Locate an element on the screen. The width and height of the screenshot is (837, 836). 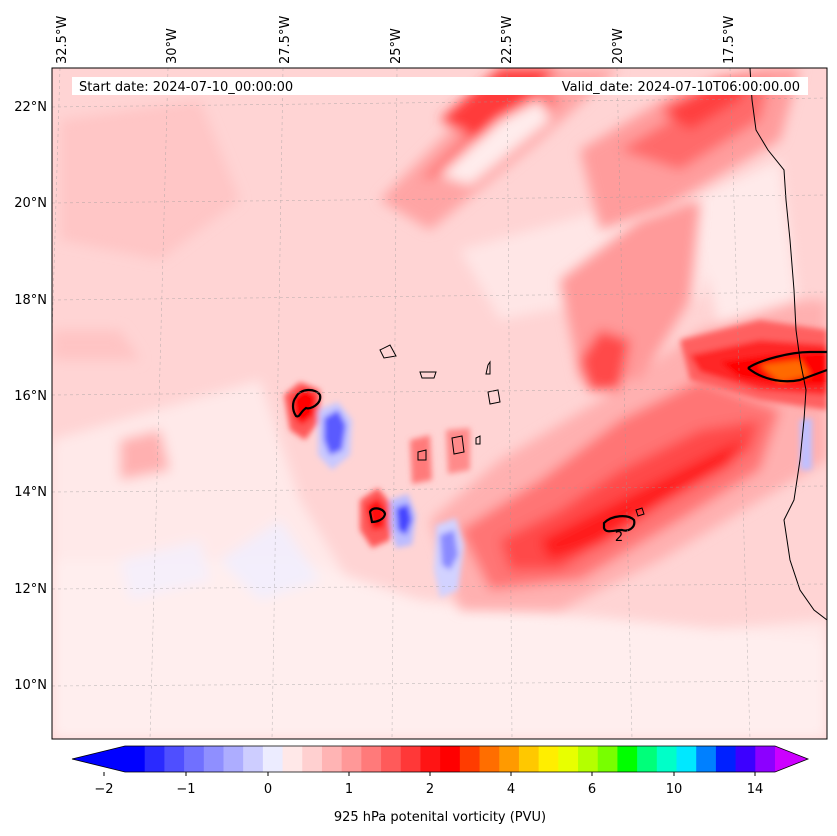
latitude-labels: 22°N 20°N 18°N 16°N 14°N 12°N 10°N is located at coordinates (30, 396).